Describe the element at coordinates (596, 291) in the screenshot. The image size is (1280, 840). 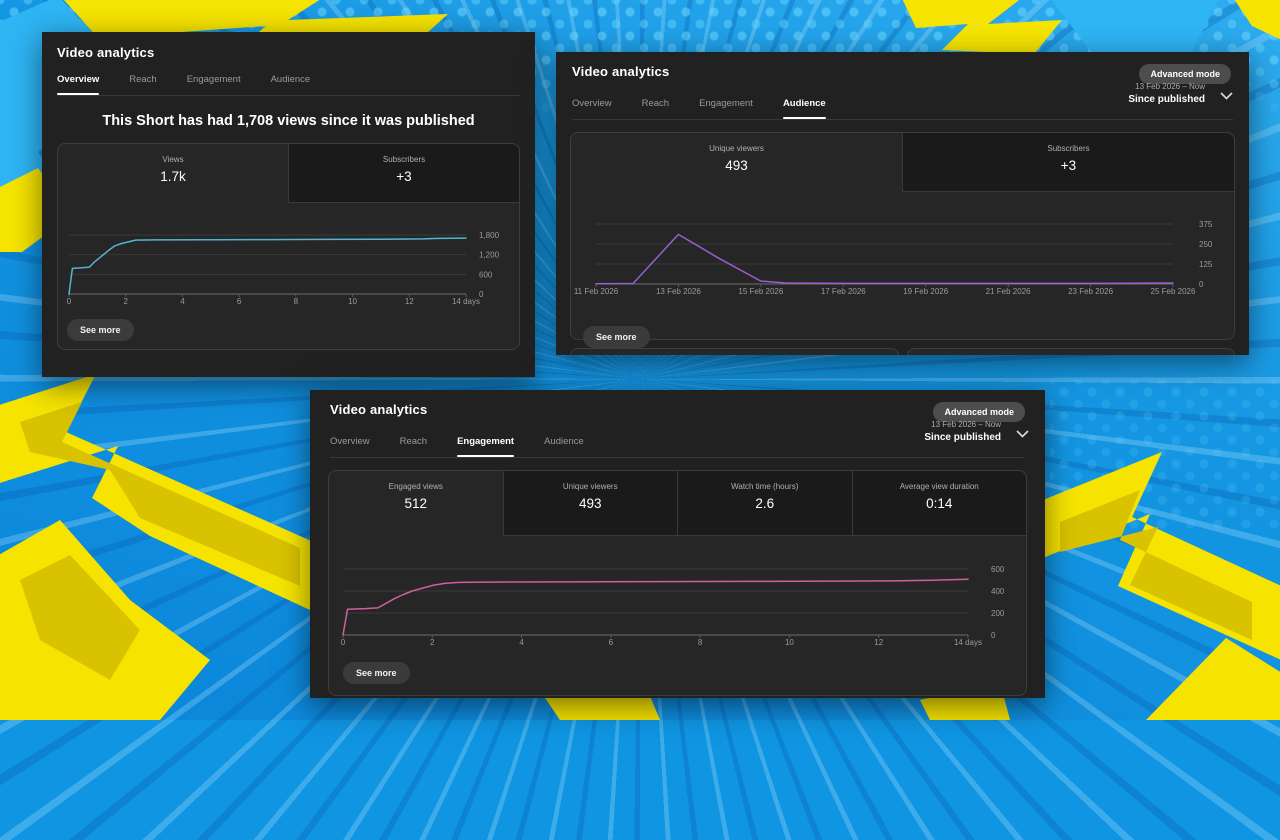
I see `svg-text: 11 Feb 2026` at that location.